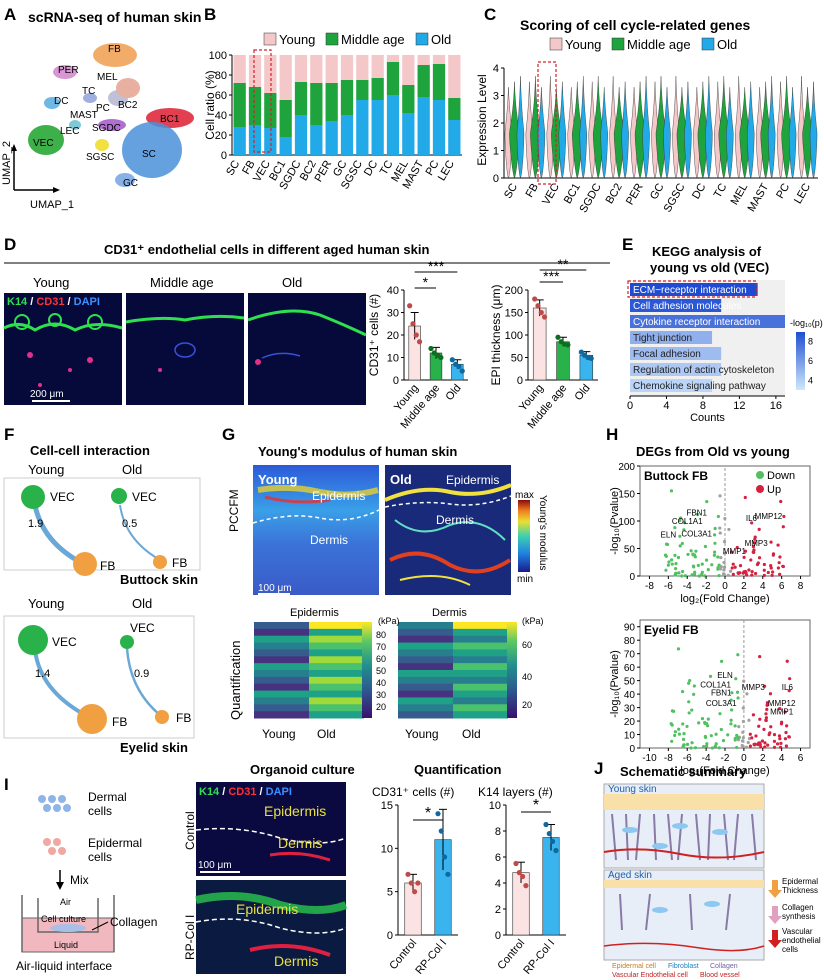 The height and width of the screenshot is (980, 824). I want to click on e-xtick-label: 16, so click(776, 406).